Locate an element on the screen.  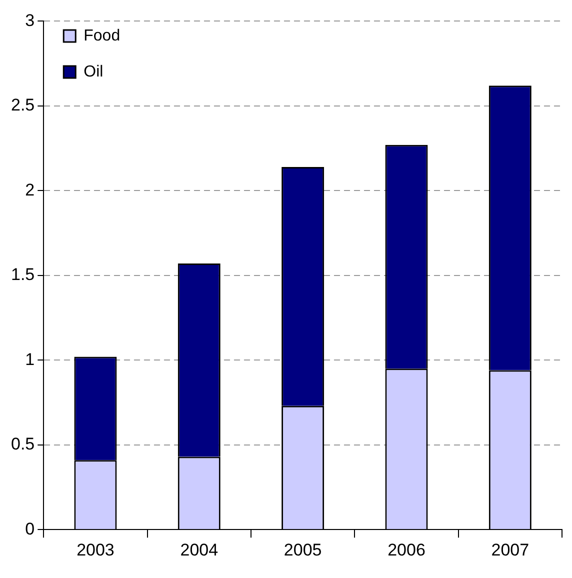
y-tick-label: 1 is located at coordinates (30, 359).